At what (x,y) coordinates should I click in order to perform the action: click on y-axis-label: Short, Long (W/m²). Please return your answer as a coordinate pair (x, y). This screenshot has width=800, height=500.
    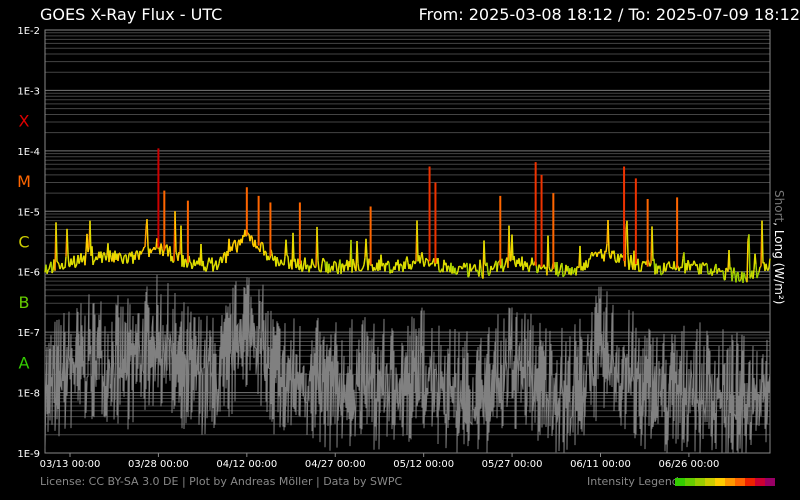
    Looking at the image, I should click on (779, 247).